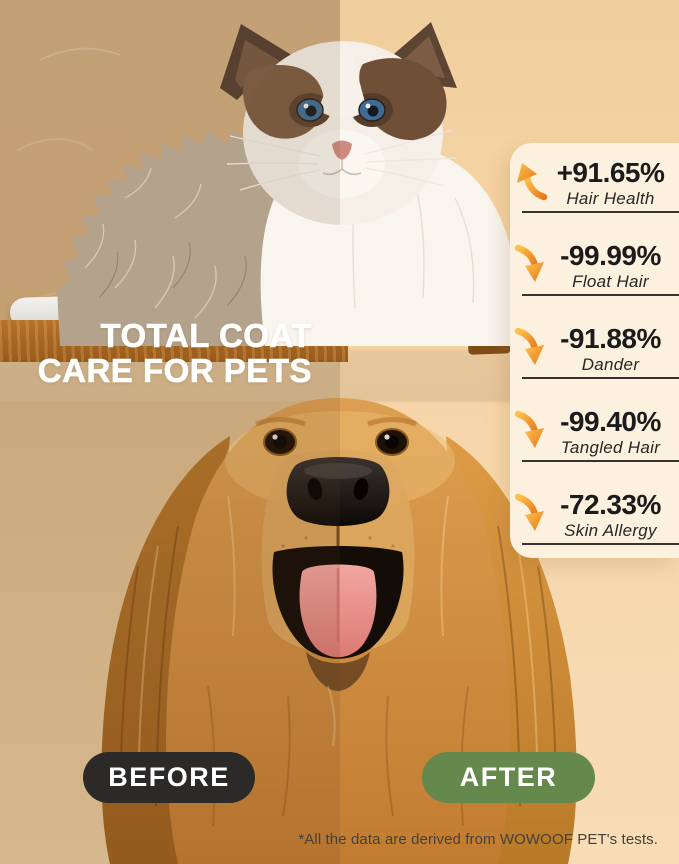  What do you see at coordinates (310, 110) in the screenshot?
I see `cat-eye-left` at bounding box center [310, 110].